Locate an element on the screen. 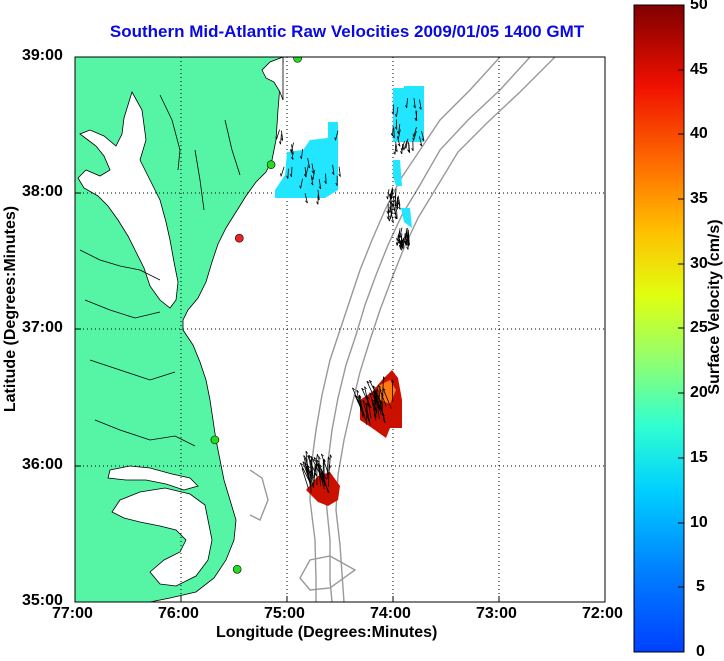 Image resolution: width=724 pixels, height=661 pixels. y-tick-label: 36:00 is located at coordinates (42, 465).